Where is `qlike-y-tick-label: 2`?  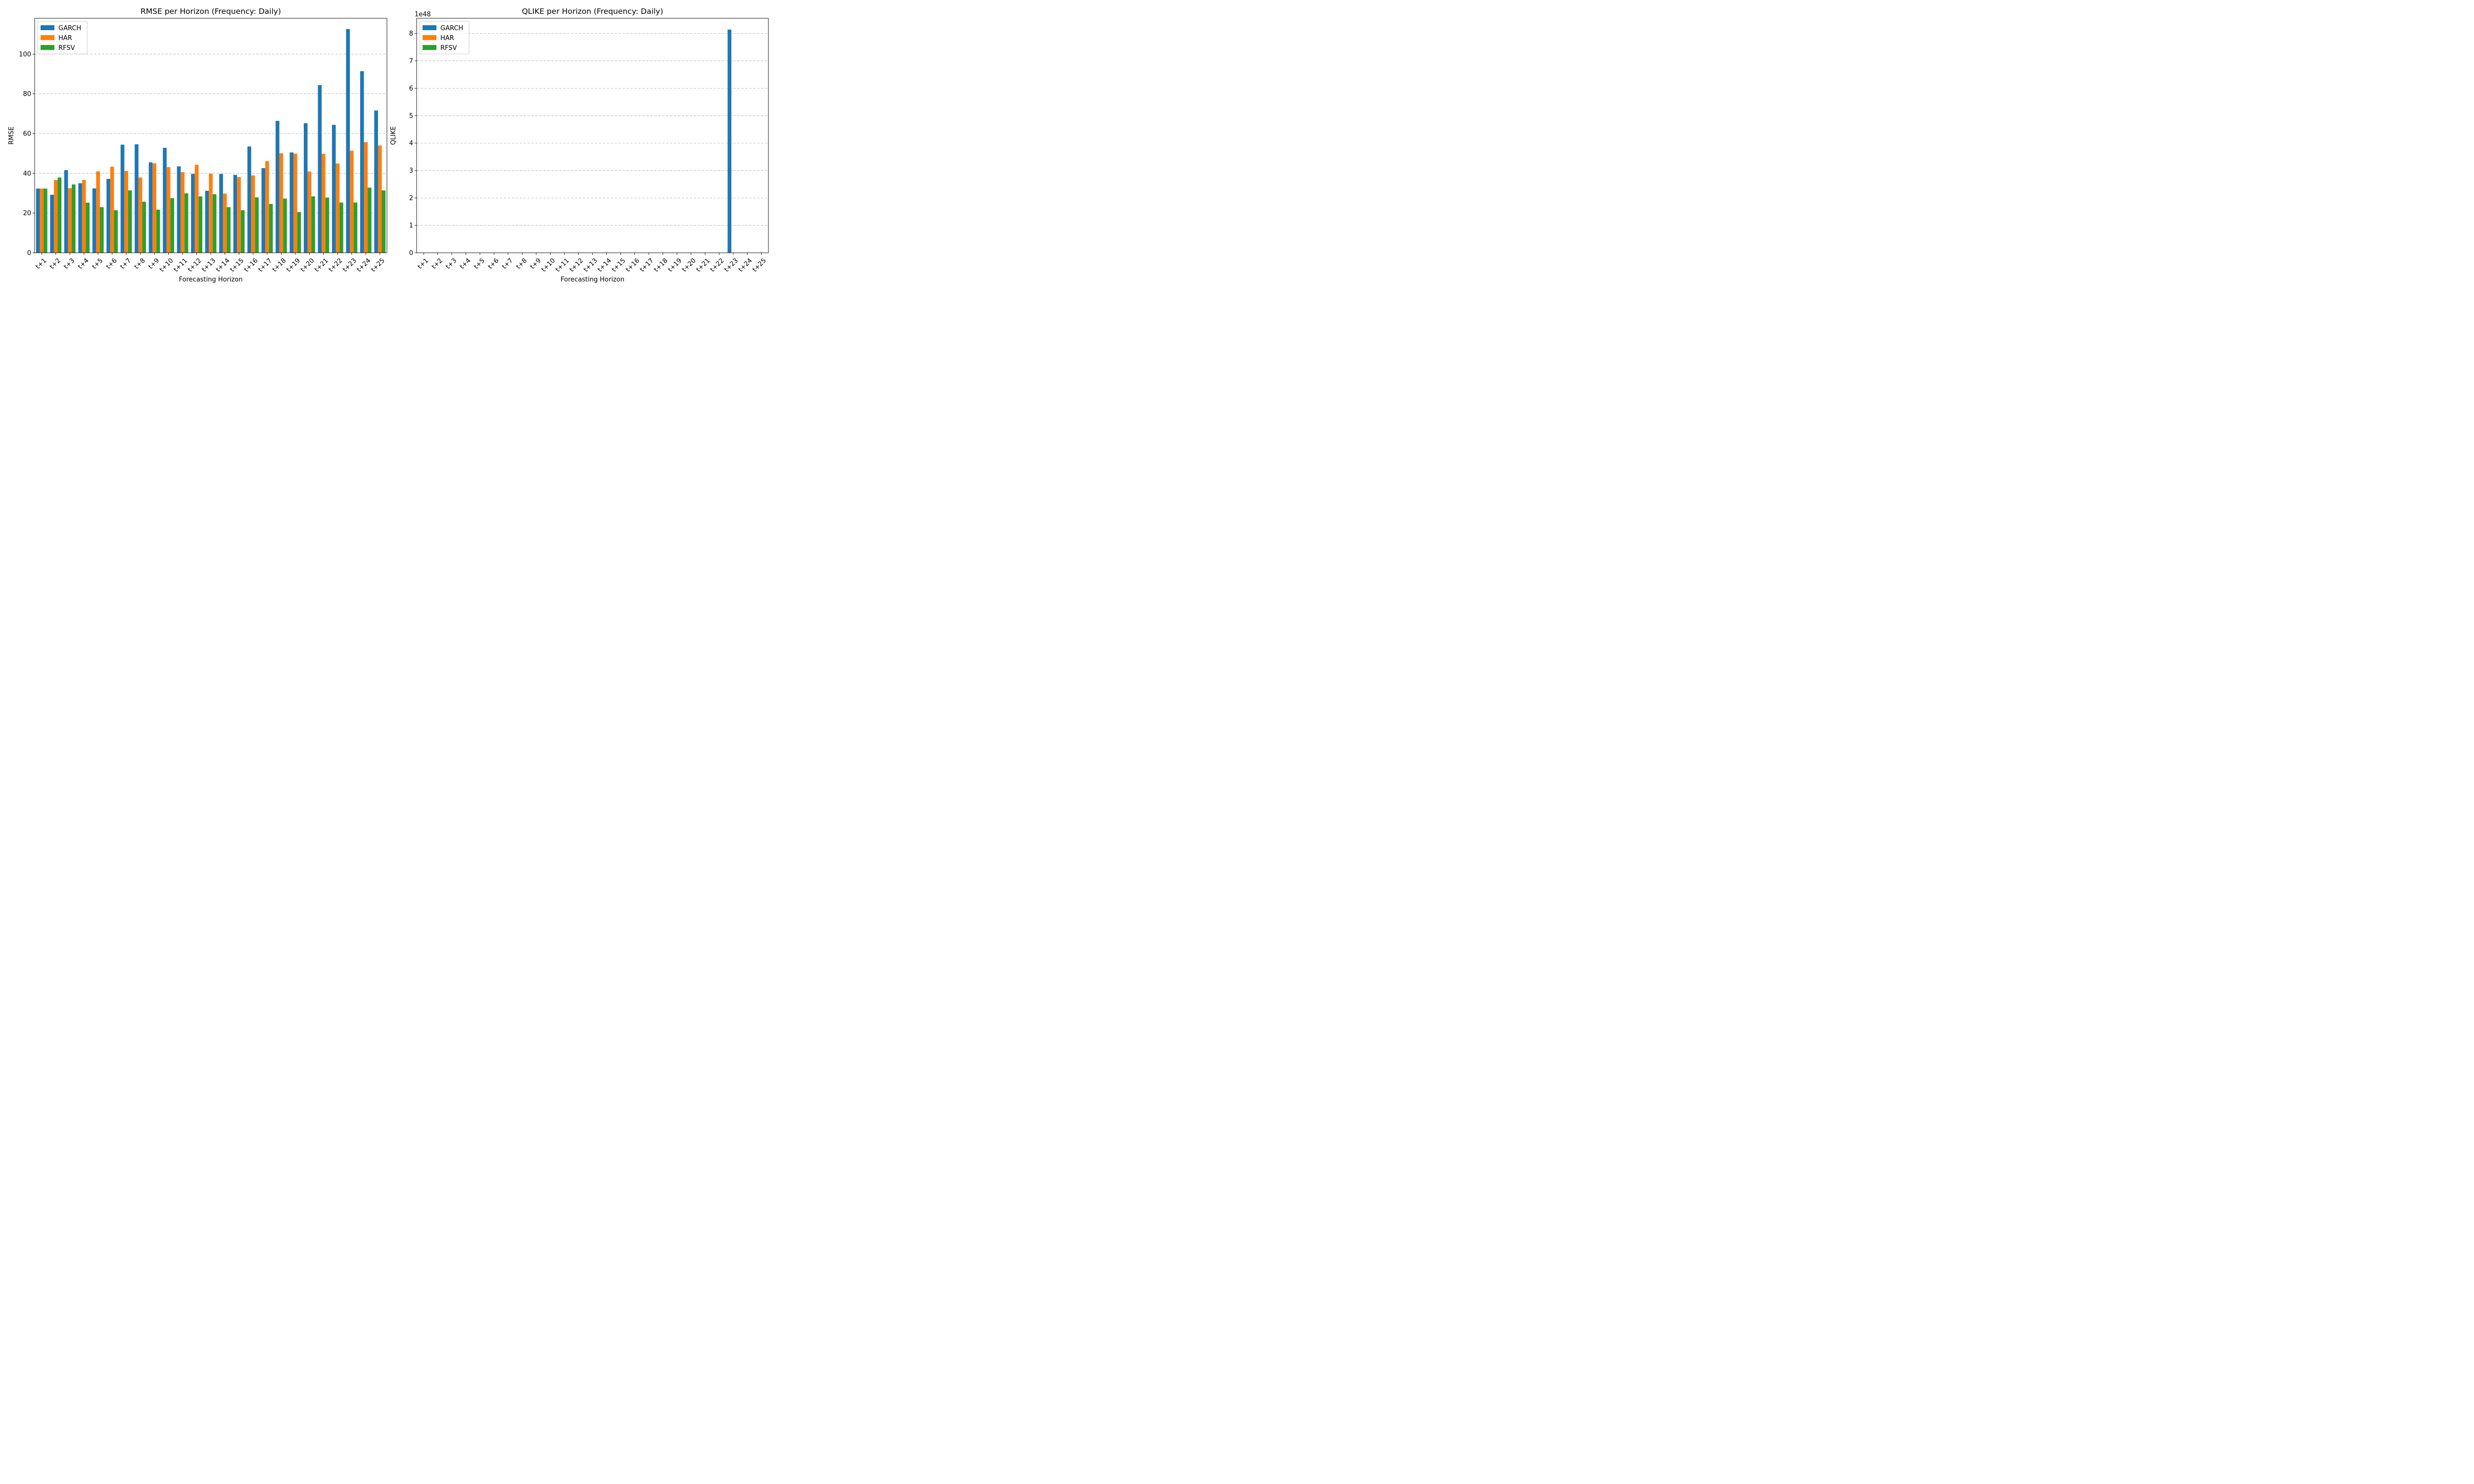 qlike-y-tick-label: 2 is located at coordinates (411, 198).